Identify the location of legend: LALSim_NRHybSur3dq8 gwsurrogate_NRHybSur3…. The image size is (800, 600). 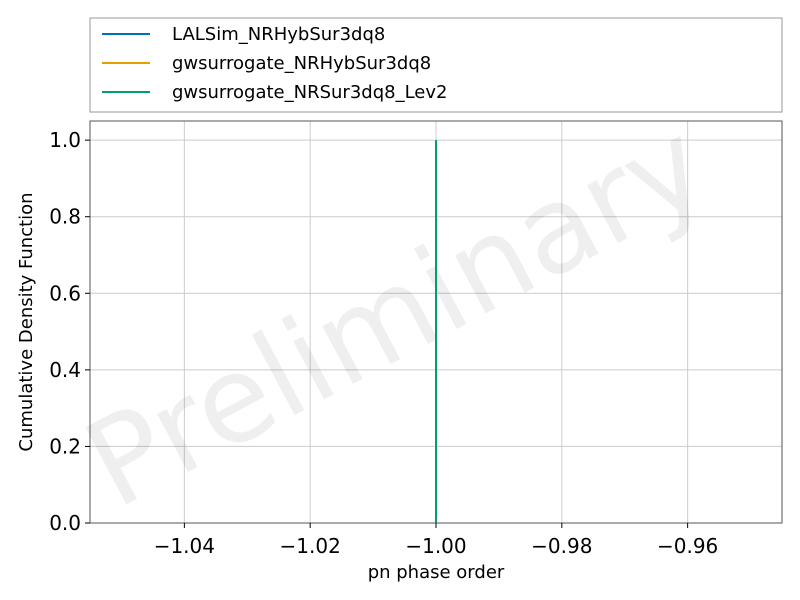
(436, 65).